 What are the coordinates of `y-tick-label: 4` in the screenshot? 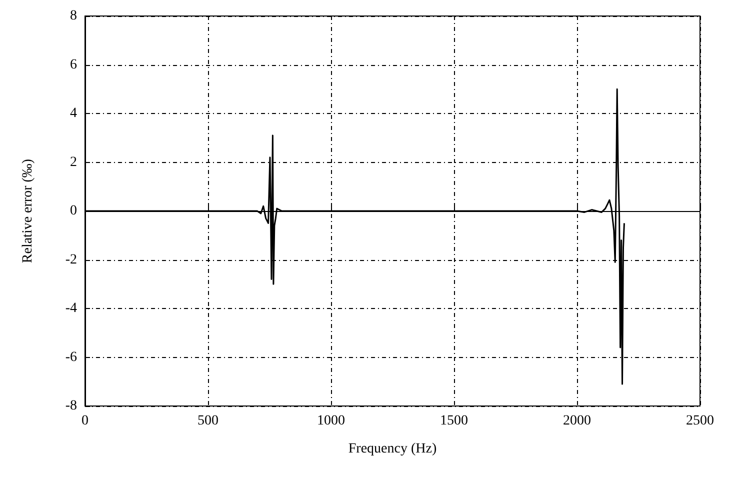 It's located at (73, 113).